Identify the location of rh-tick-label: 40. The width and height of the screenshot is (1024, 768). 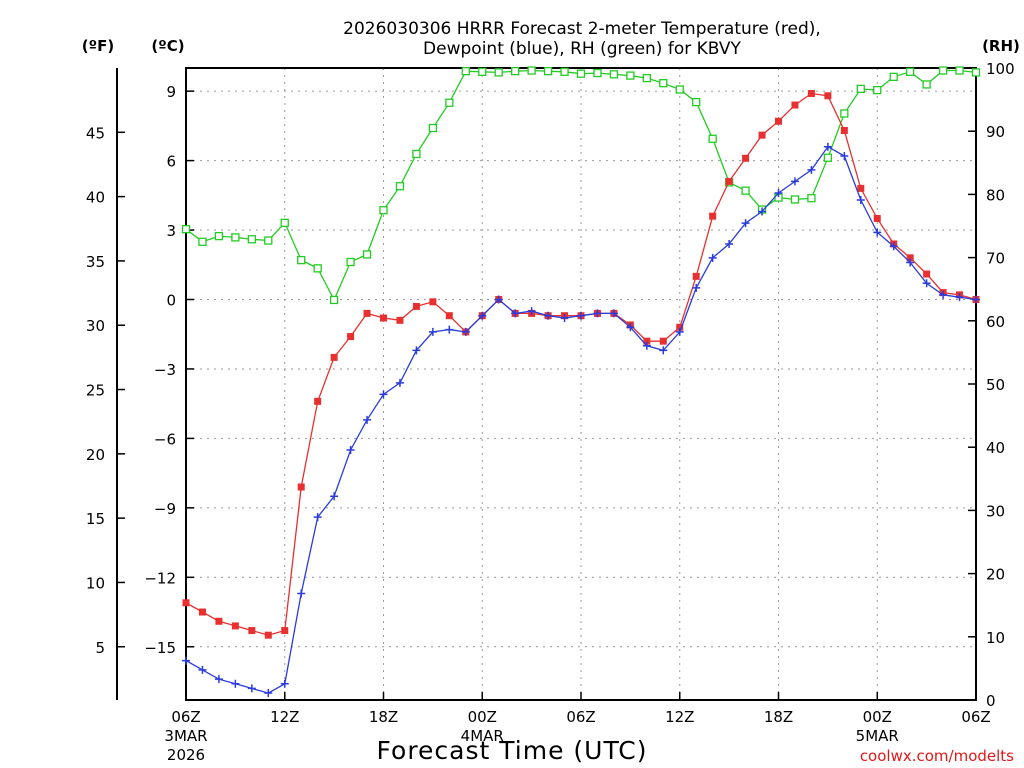
(995, 448).